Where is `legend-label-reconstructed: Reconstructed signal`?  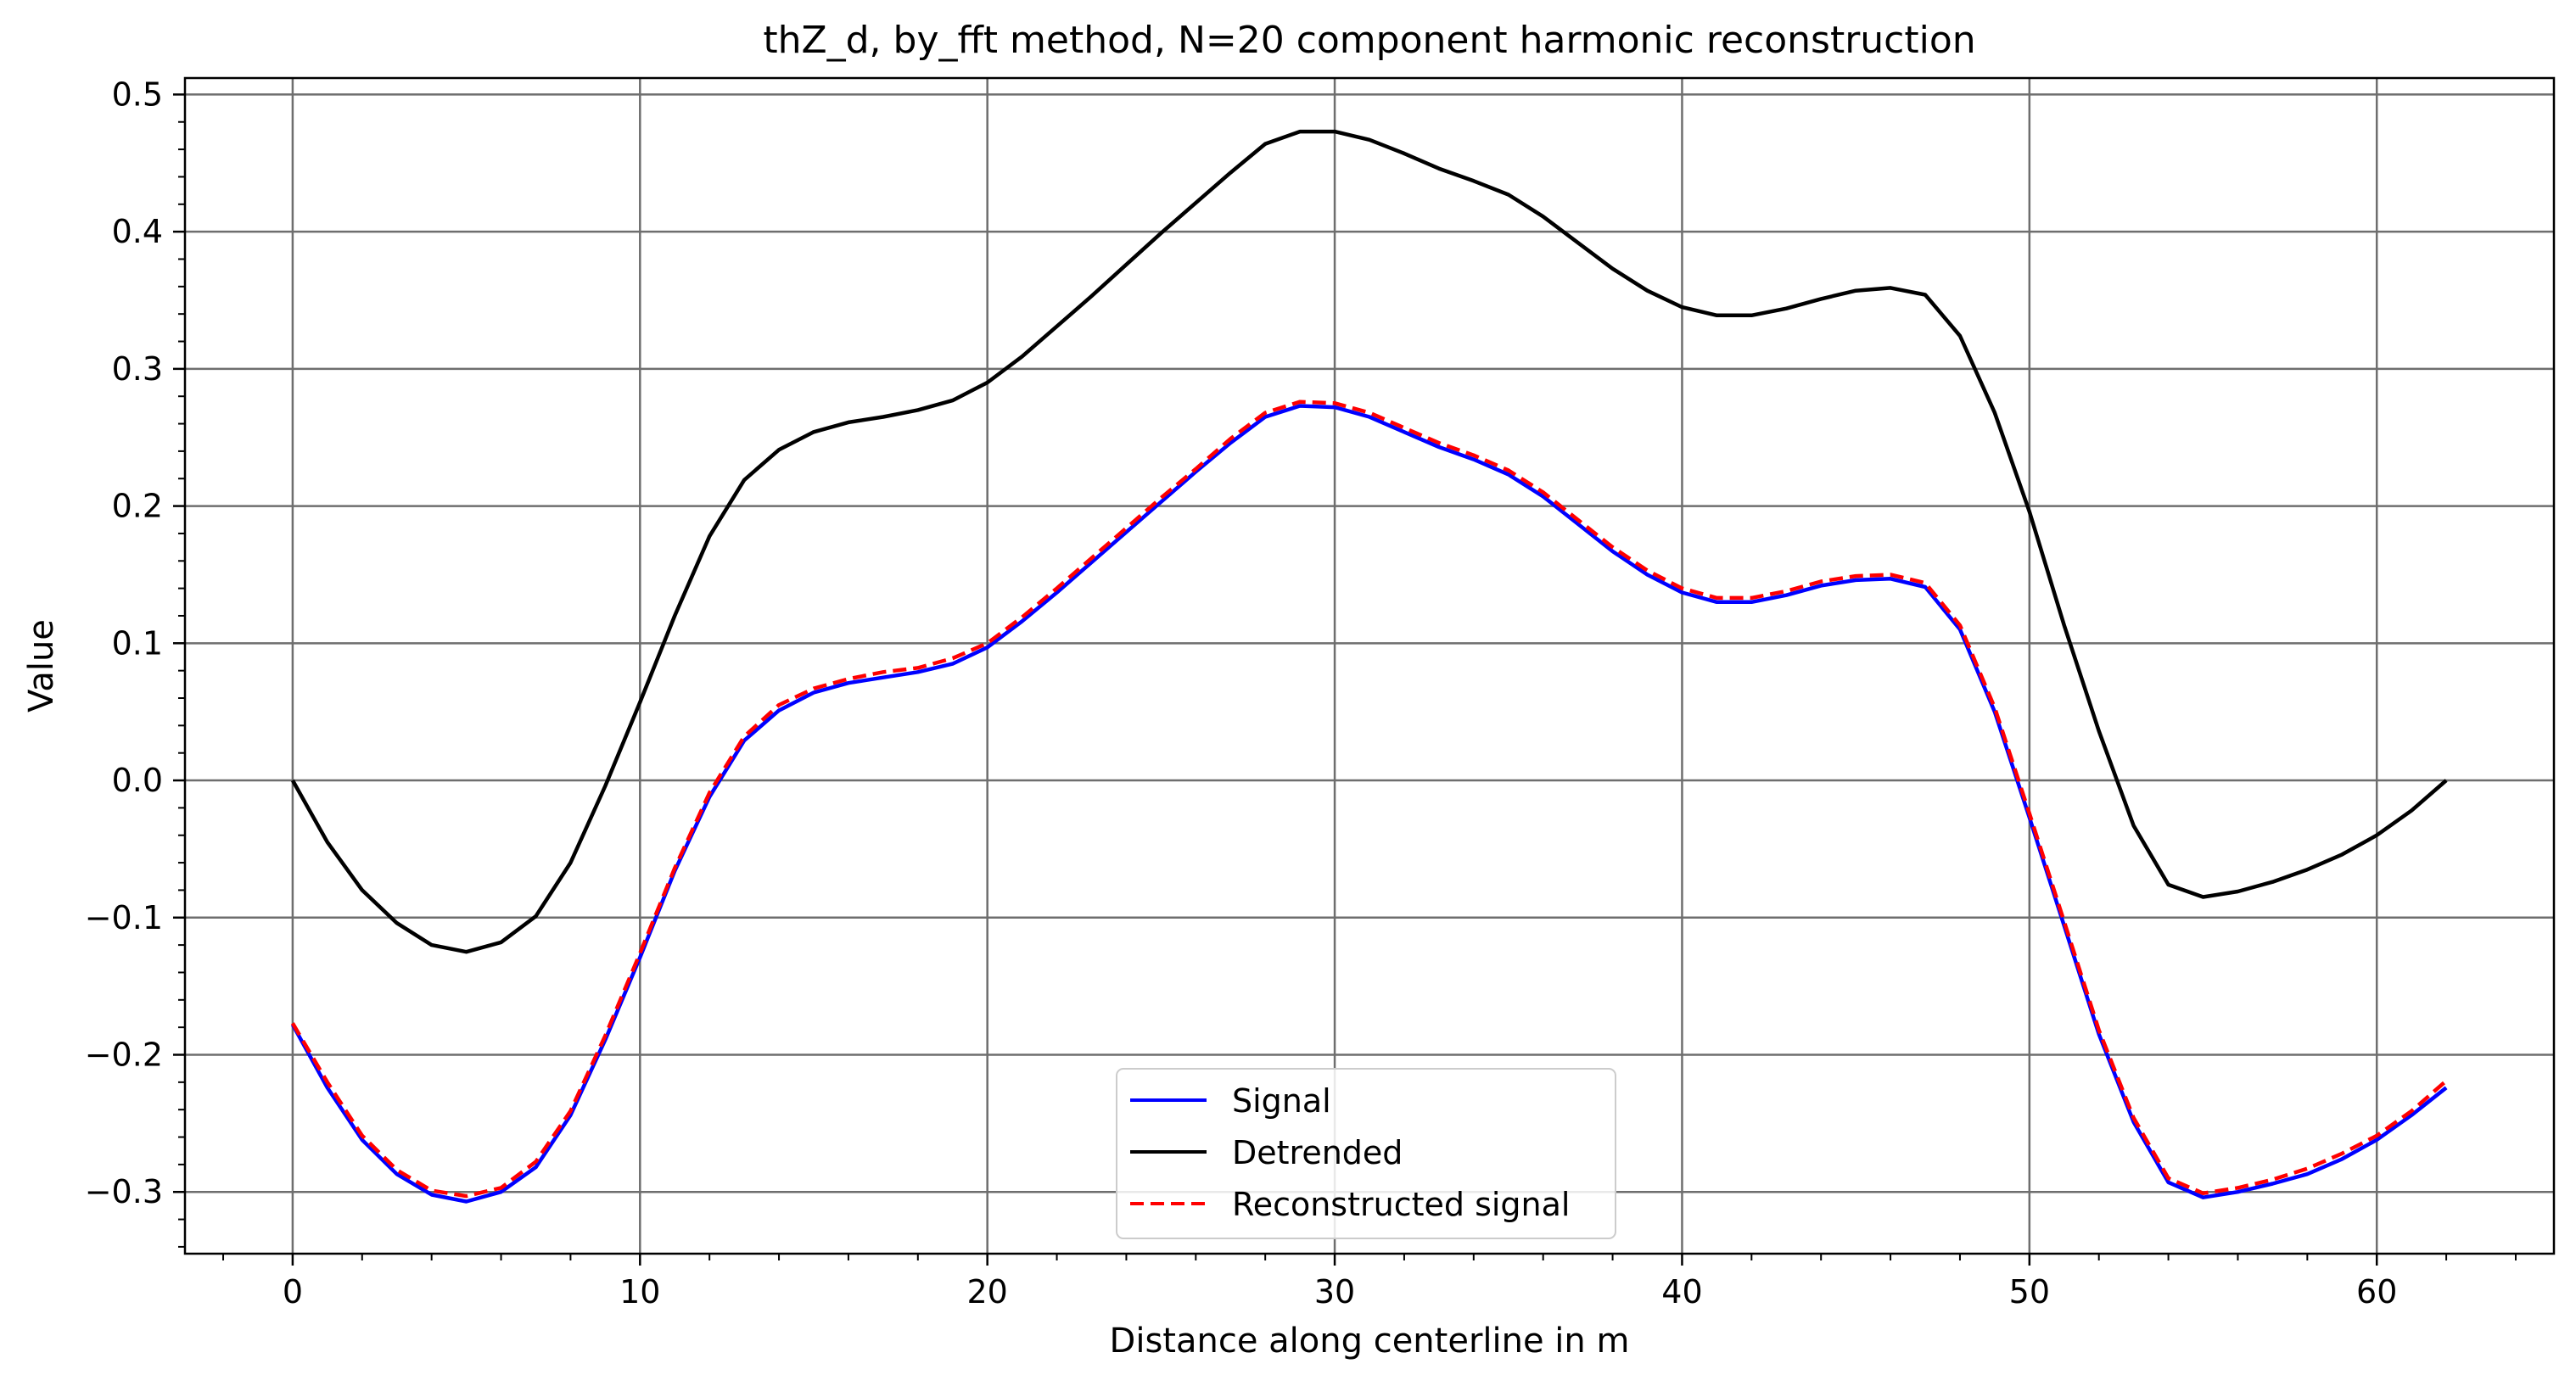 legend-label-reconstructed: Reconstructed signal is located at coordinates (1401, 1205).